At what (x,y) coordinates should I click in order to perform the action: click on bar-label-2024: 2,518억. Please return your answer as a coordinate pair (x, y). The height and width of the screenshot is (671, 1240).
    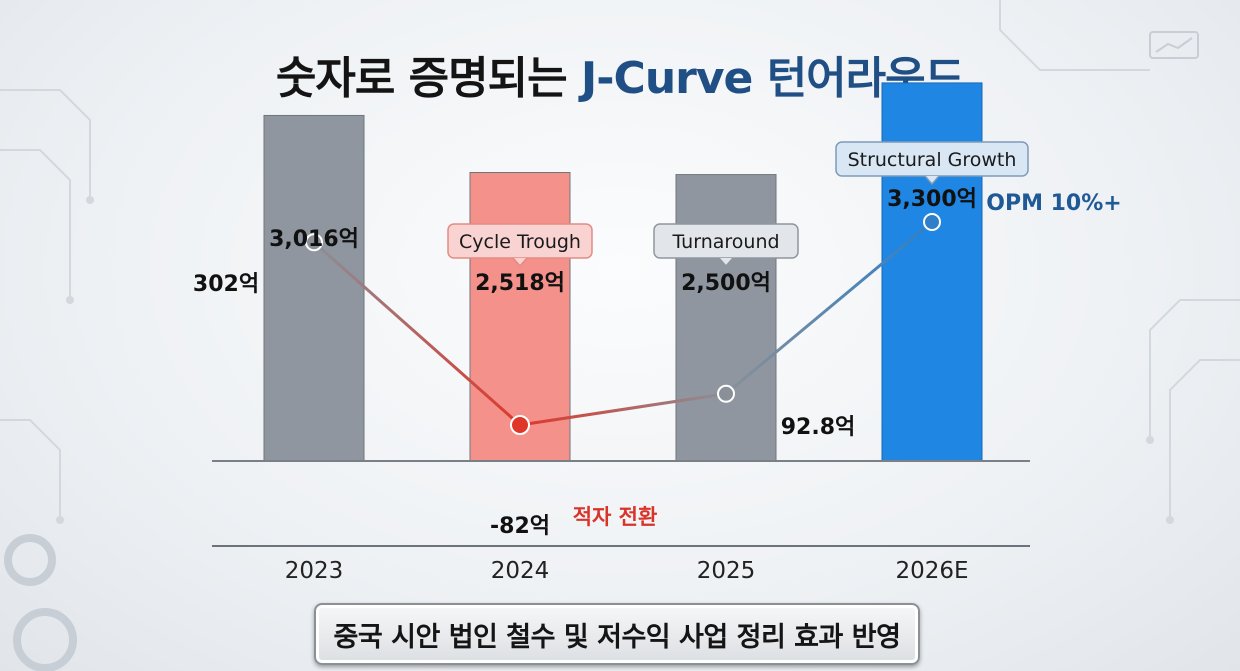
    Looking at the image, I should click on (520, 283).